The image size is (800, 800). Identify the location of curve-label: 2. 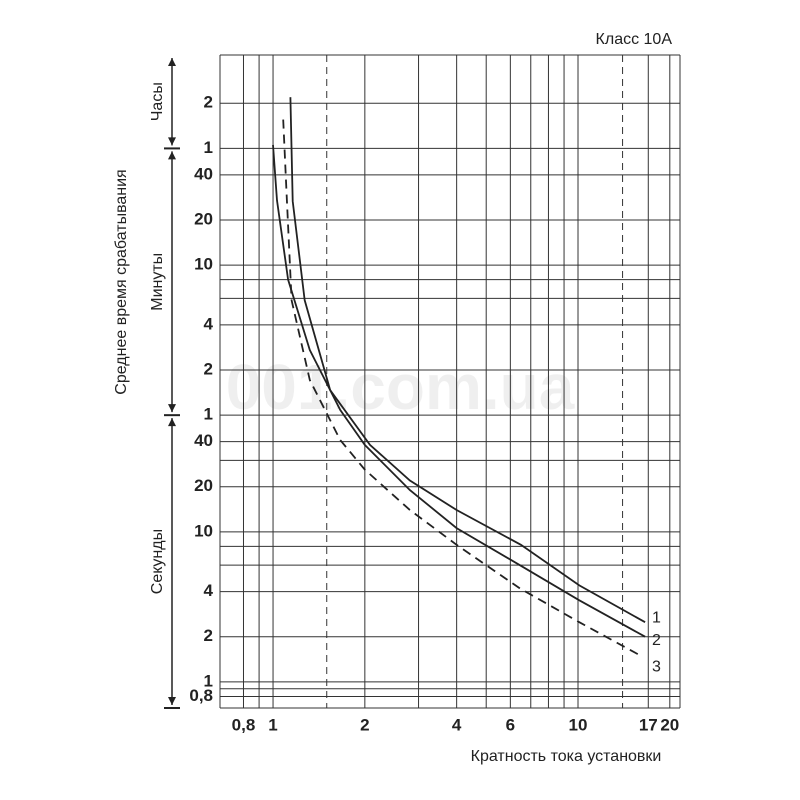
(656, 640).